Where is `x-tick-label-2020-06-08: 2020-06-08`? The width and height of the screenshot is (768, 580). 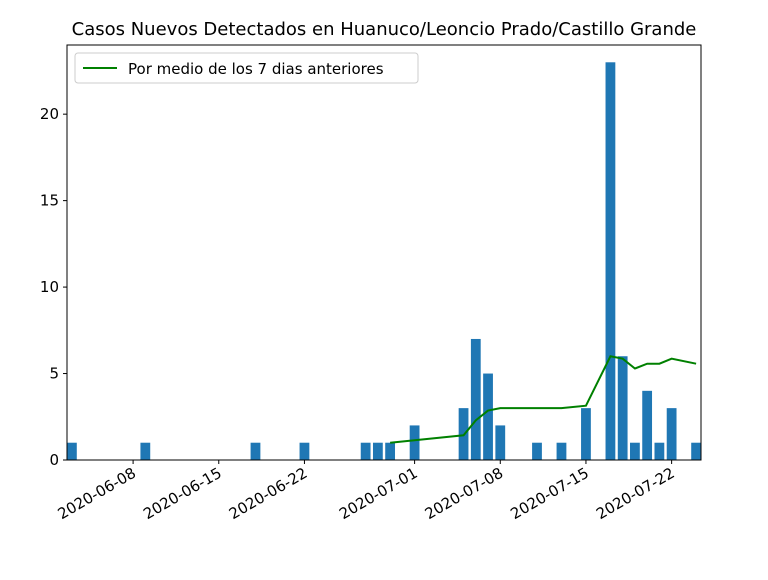
x-tick-label-2020-06-08: 2020-06-08 is located at coordinates (97, 493).